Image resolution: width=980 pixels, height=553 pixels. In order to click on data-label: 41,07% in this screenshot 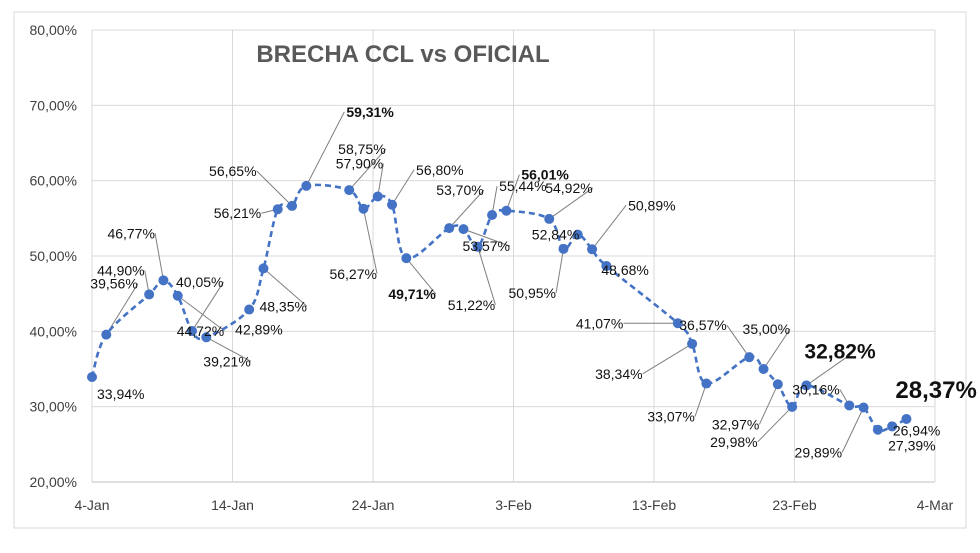, I will do `click(599, 323)`.